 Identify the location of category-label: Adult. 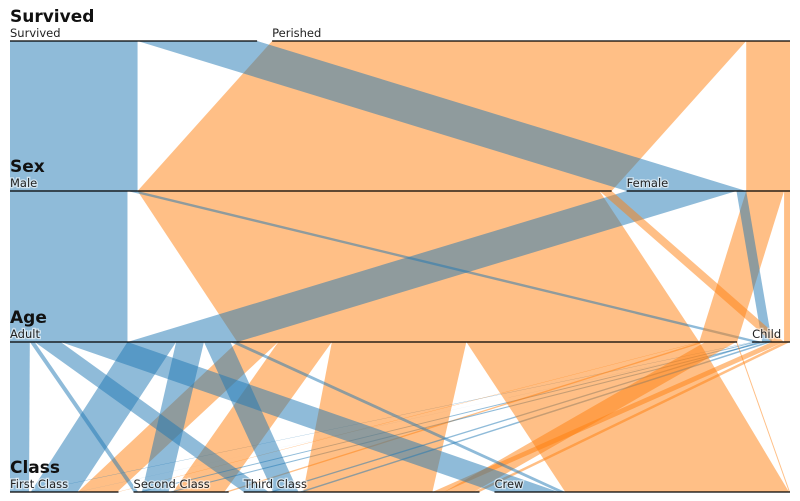
(25, 334).